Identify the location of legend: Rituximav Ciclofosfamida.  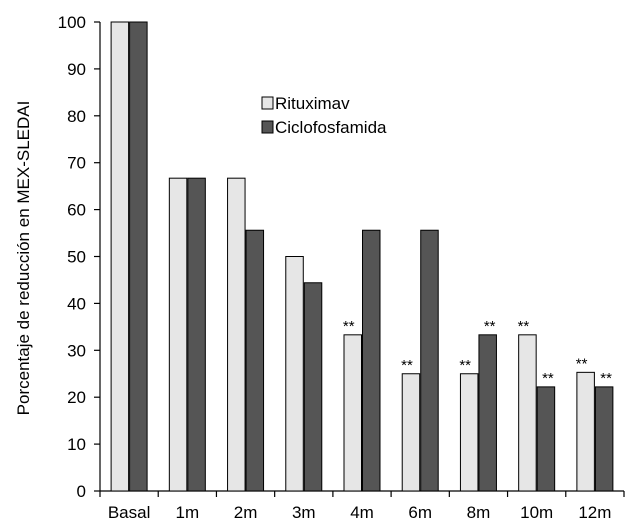
(324, 115).